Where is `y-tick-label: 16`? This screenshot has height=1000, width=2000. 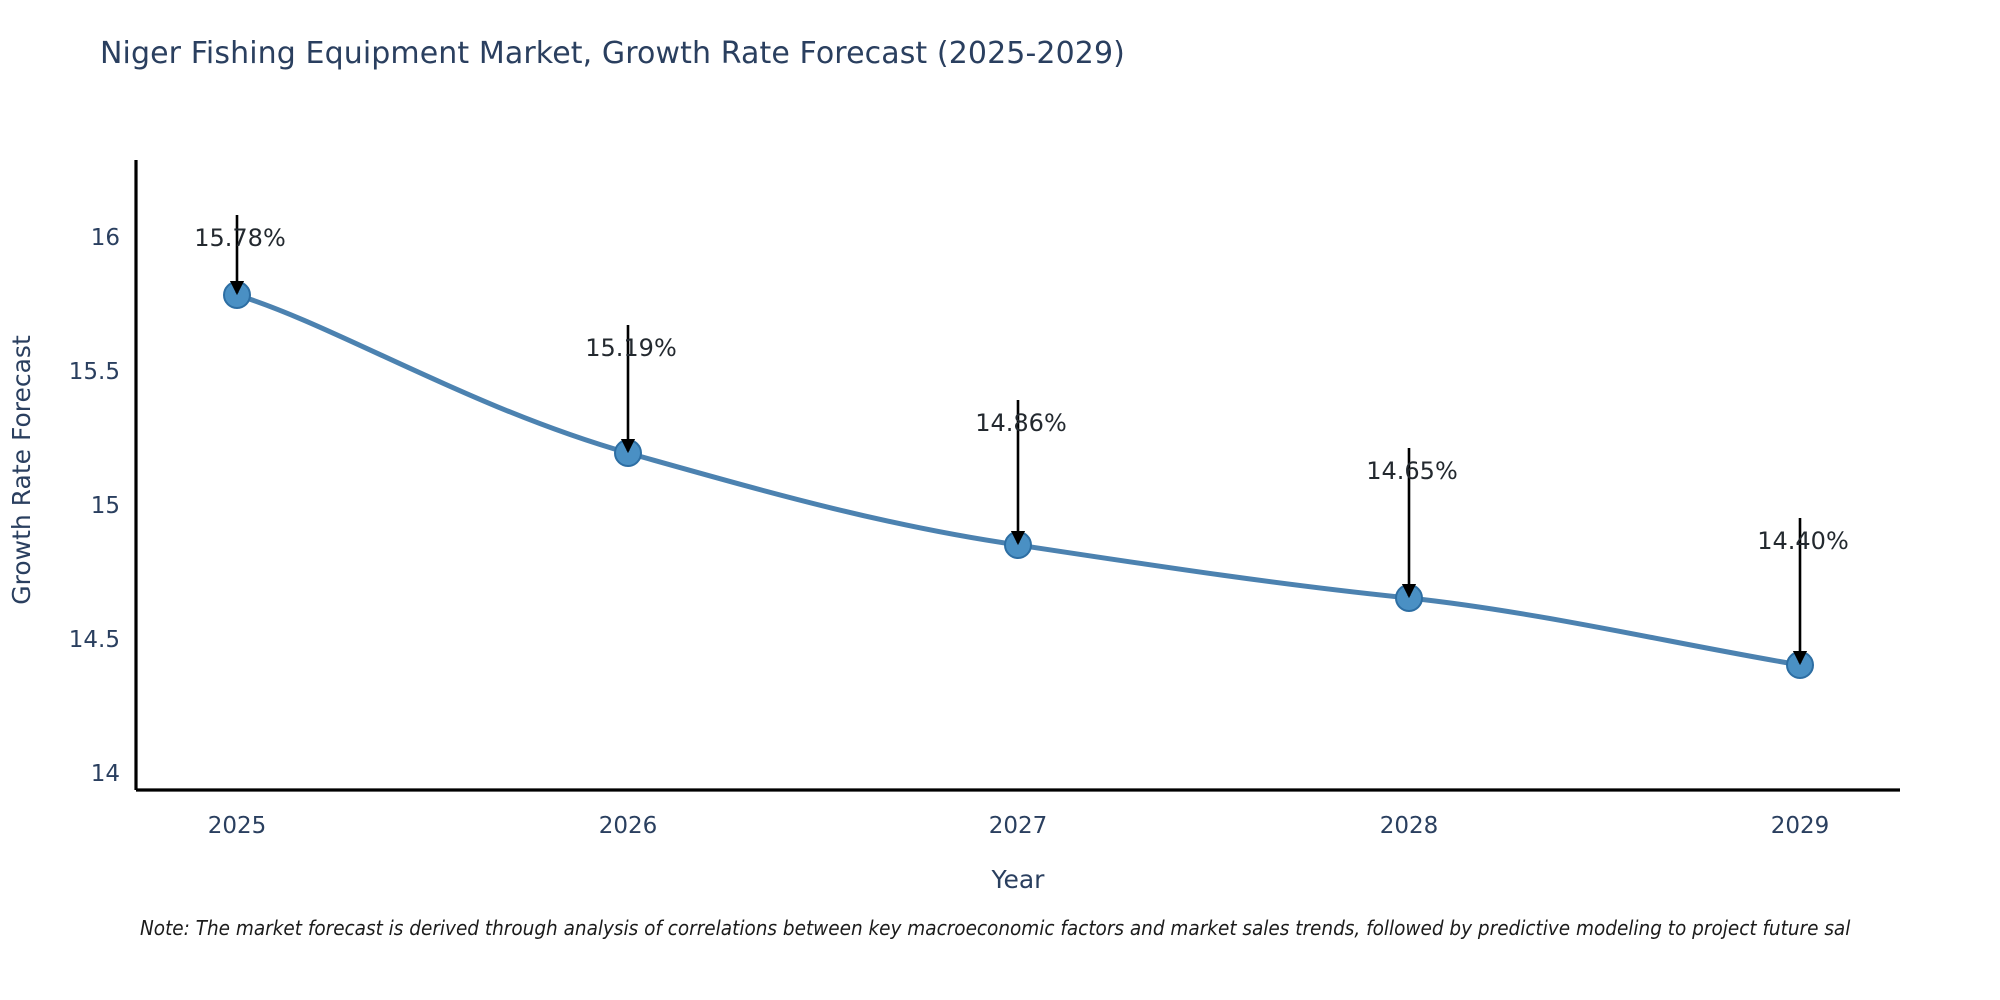 y-tick-label: 16 is located at coordinates (105, 238).